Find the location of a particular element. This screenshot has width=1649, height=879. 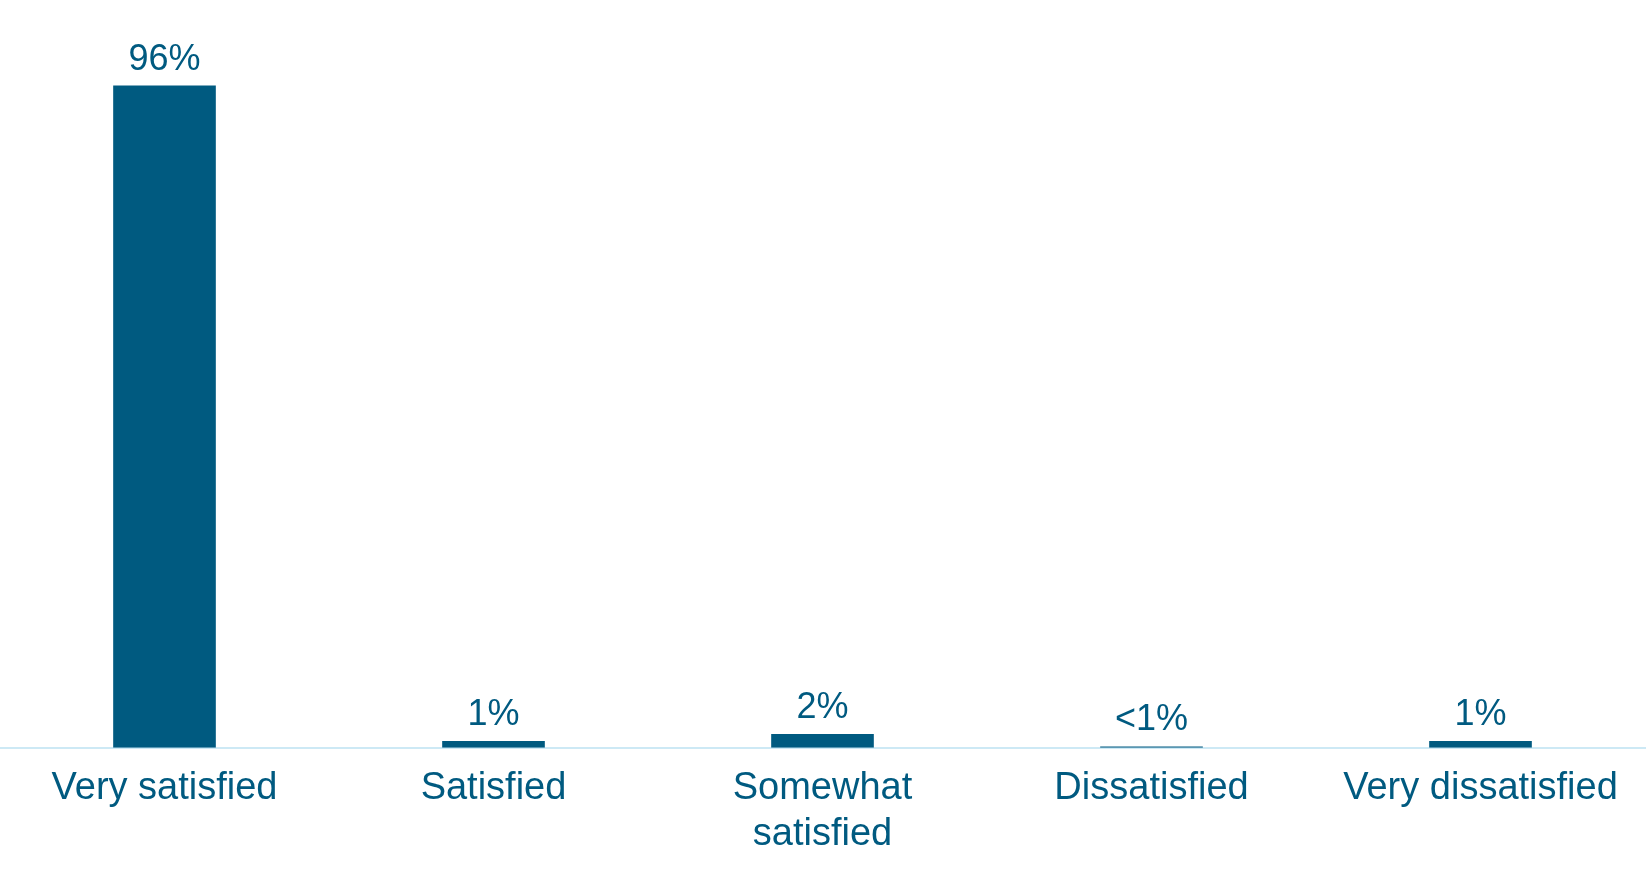

x-tick-label: Very dissatisfied is located at coordinates (1480, 786).